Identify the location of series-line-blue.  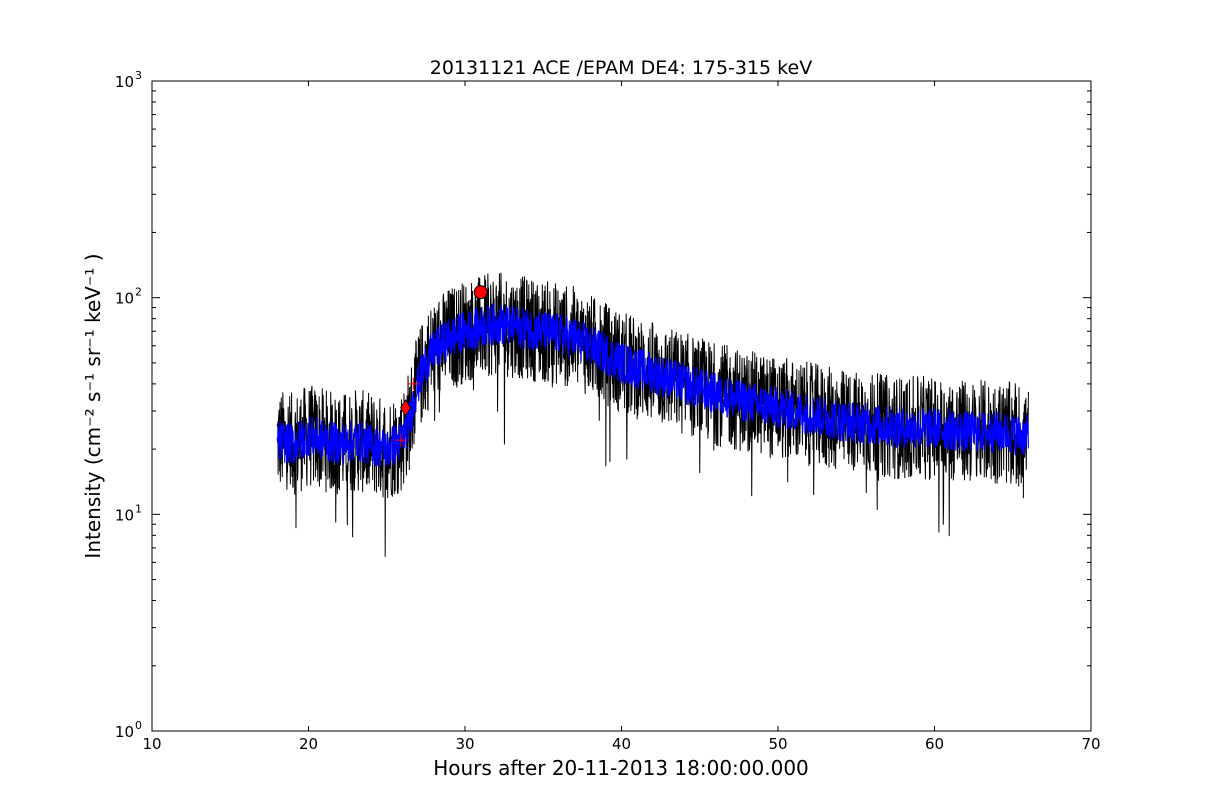
(652, 385).